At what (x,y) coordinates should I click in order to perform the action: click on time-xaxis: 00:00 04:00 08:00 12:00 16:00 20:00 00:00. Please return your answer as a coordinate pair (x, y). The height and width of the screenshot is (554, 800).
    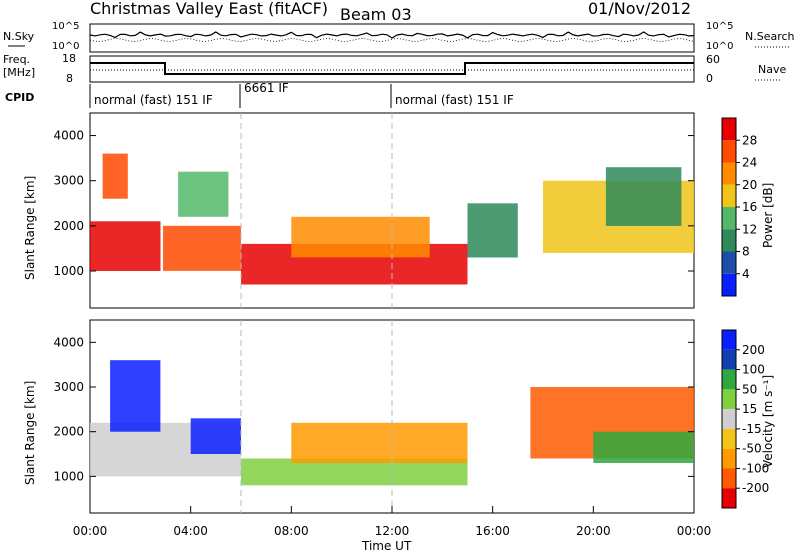
    Looking at the image, I should click on (392, 522).